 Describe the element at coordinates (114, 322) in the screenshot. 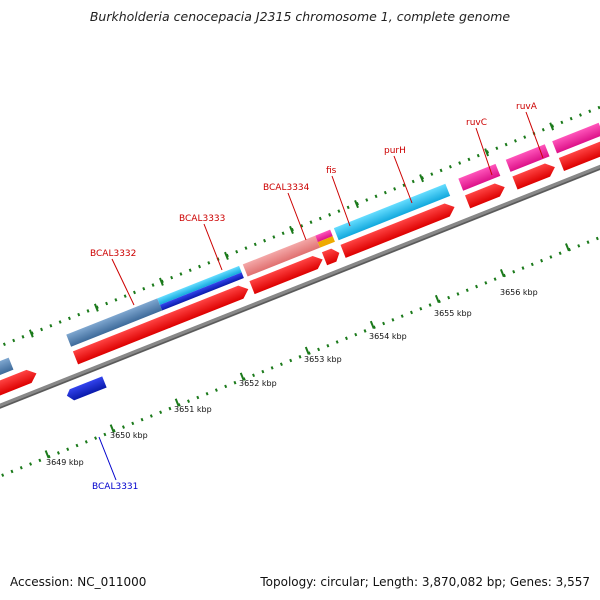

I see `gene-bar-bcal3332` at that location.